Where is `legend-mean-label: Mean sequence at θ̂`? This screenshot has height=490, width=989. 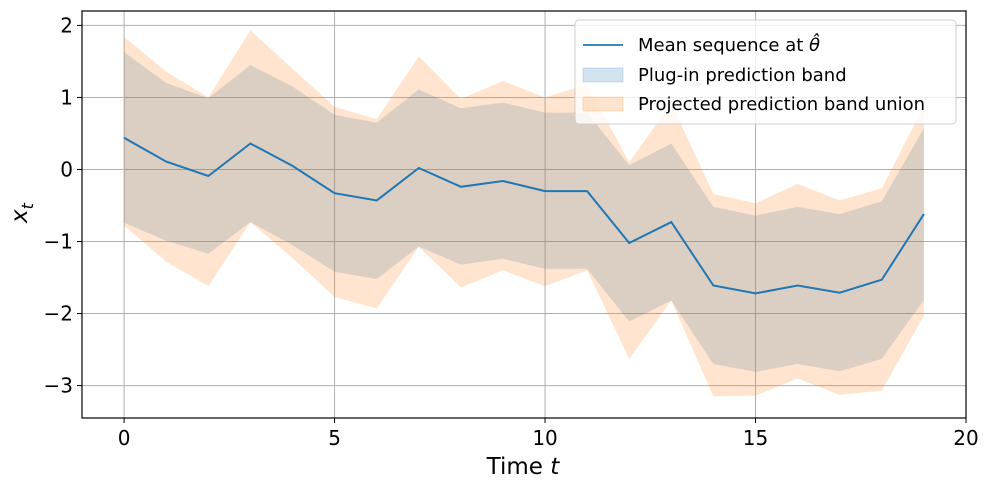
legend-mean-label: Mean sequence at θ̂ is located at coordinates (729, 44).